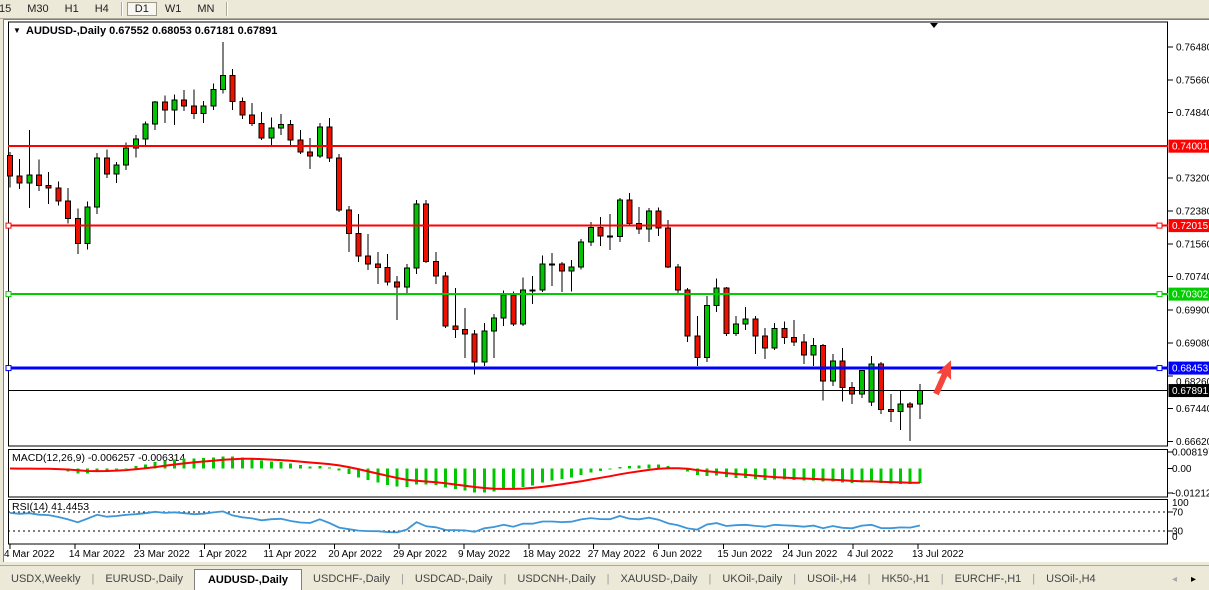  What do you see at coordinates (1190, 493) in the screenshot?
I see `svg-text: -0.01212` at bounding box center [1190, 493].